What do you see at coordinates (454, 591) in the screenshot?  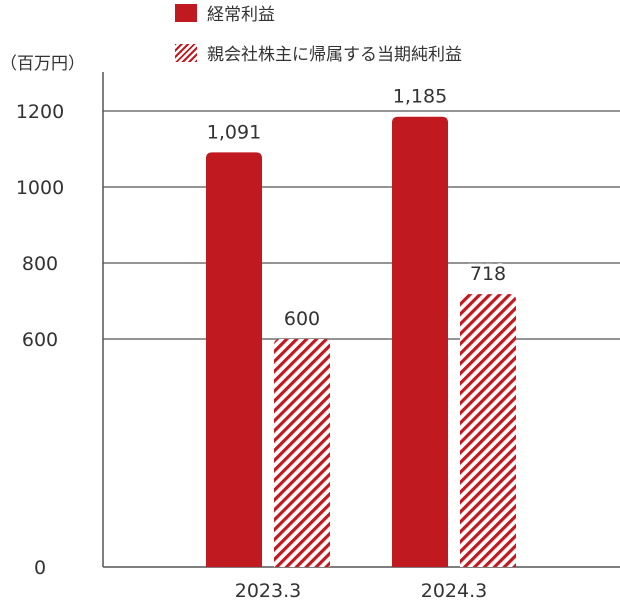 I see `x-tick-label-2024.3: 2024.3` at bounding box center [454, 591].